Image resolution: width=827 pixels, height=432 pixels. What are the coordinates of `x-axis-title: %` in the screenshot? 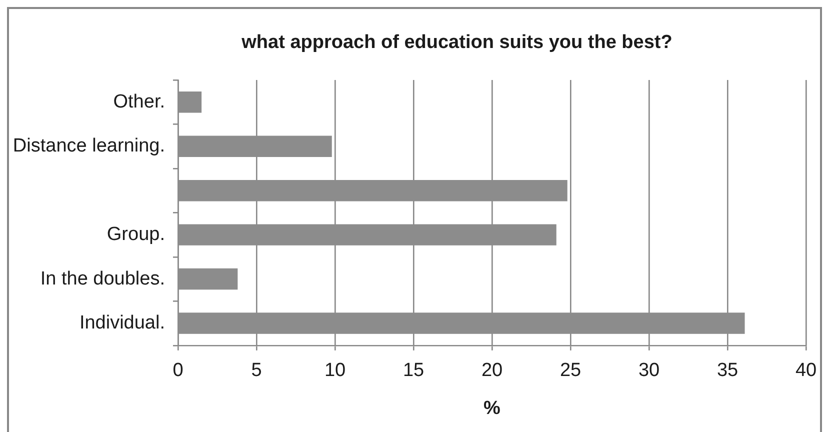 It's located at (492, 408).